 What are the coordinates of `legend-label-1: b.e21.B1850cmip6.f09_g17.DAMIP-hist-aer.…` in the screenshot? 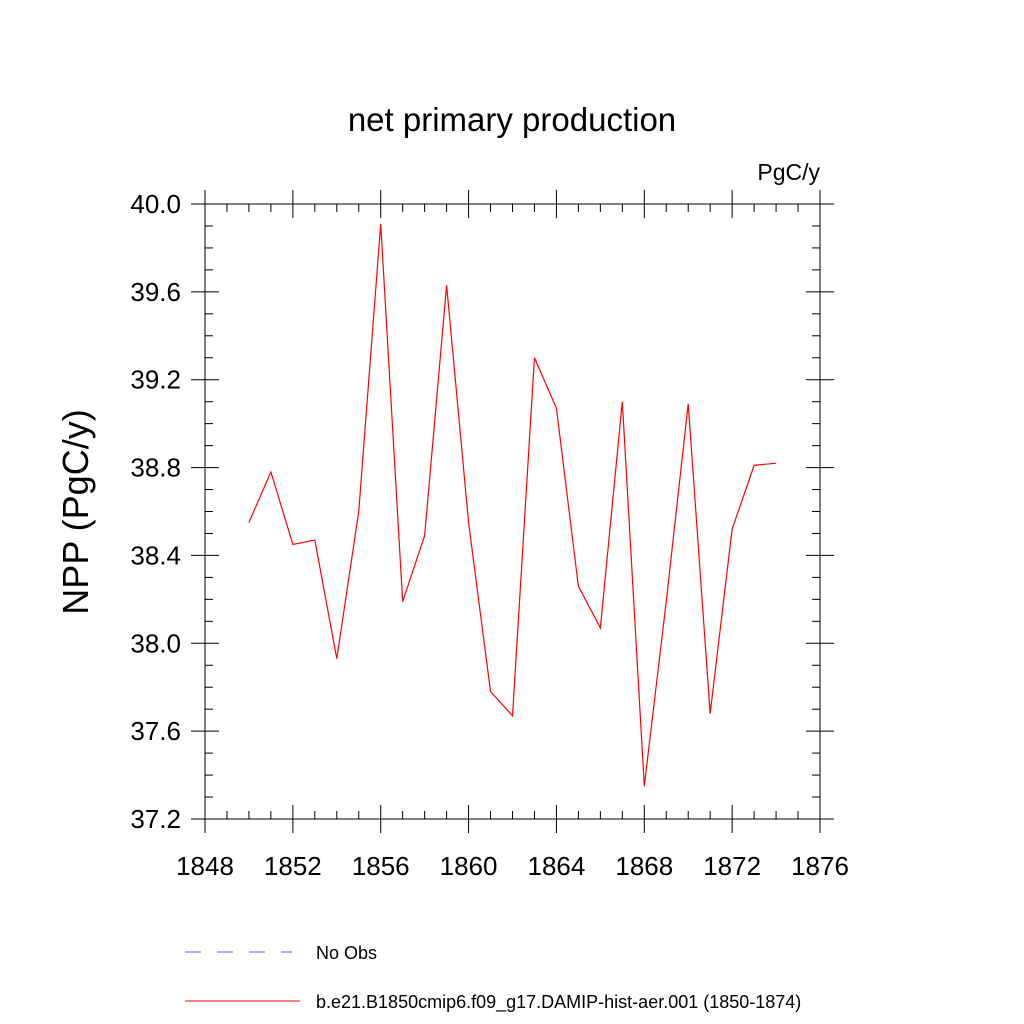 It's located at (558, 1002).